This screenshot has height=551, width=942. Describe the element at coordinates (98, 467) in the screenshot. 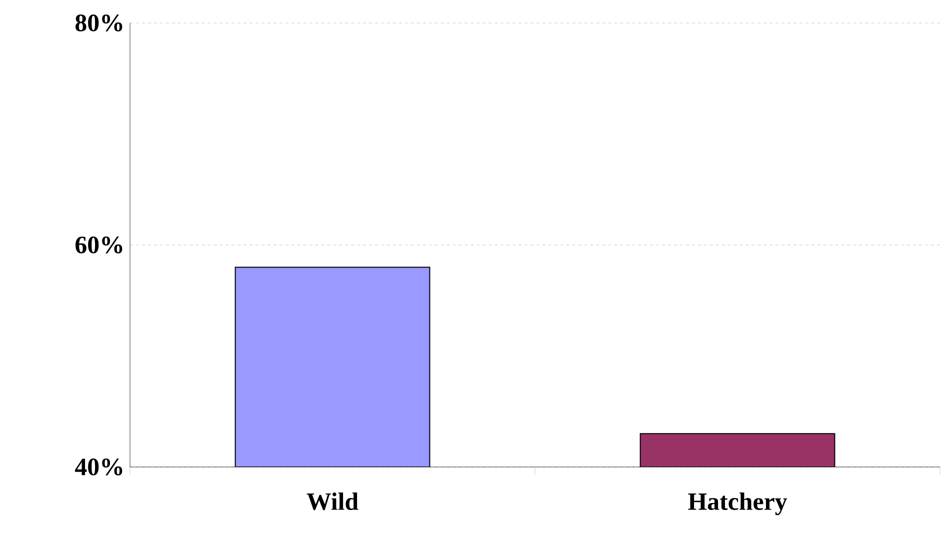

I see `y-tick-label: 40%` at that location.